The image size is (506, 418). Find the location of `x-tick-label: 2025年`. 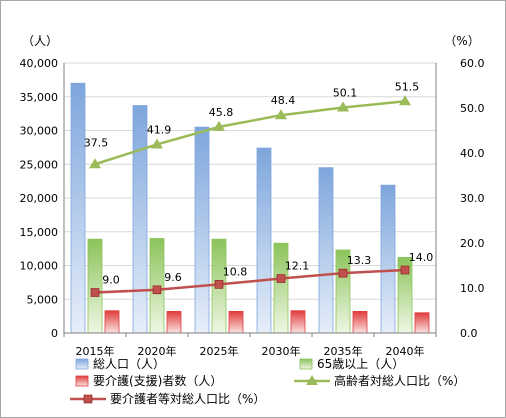

x-tick-label: 2025年 is located at coordinates (219, 351).